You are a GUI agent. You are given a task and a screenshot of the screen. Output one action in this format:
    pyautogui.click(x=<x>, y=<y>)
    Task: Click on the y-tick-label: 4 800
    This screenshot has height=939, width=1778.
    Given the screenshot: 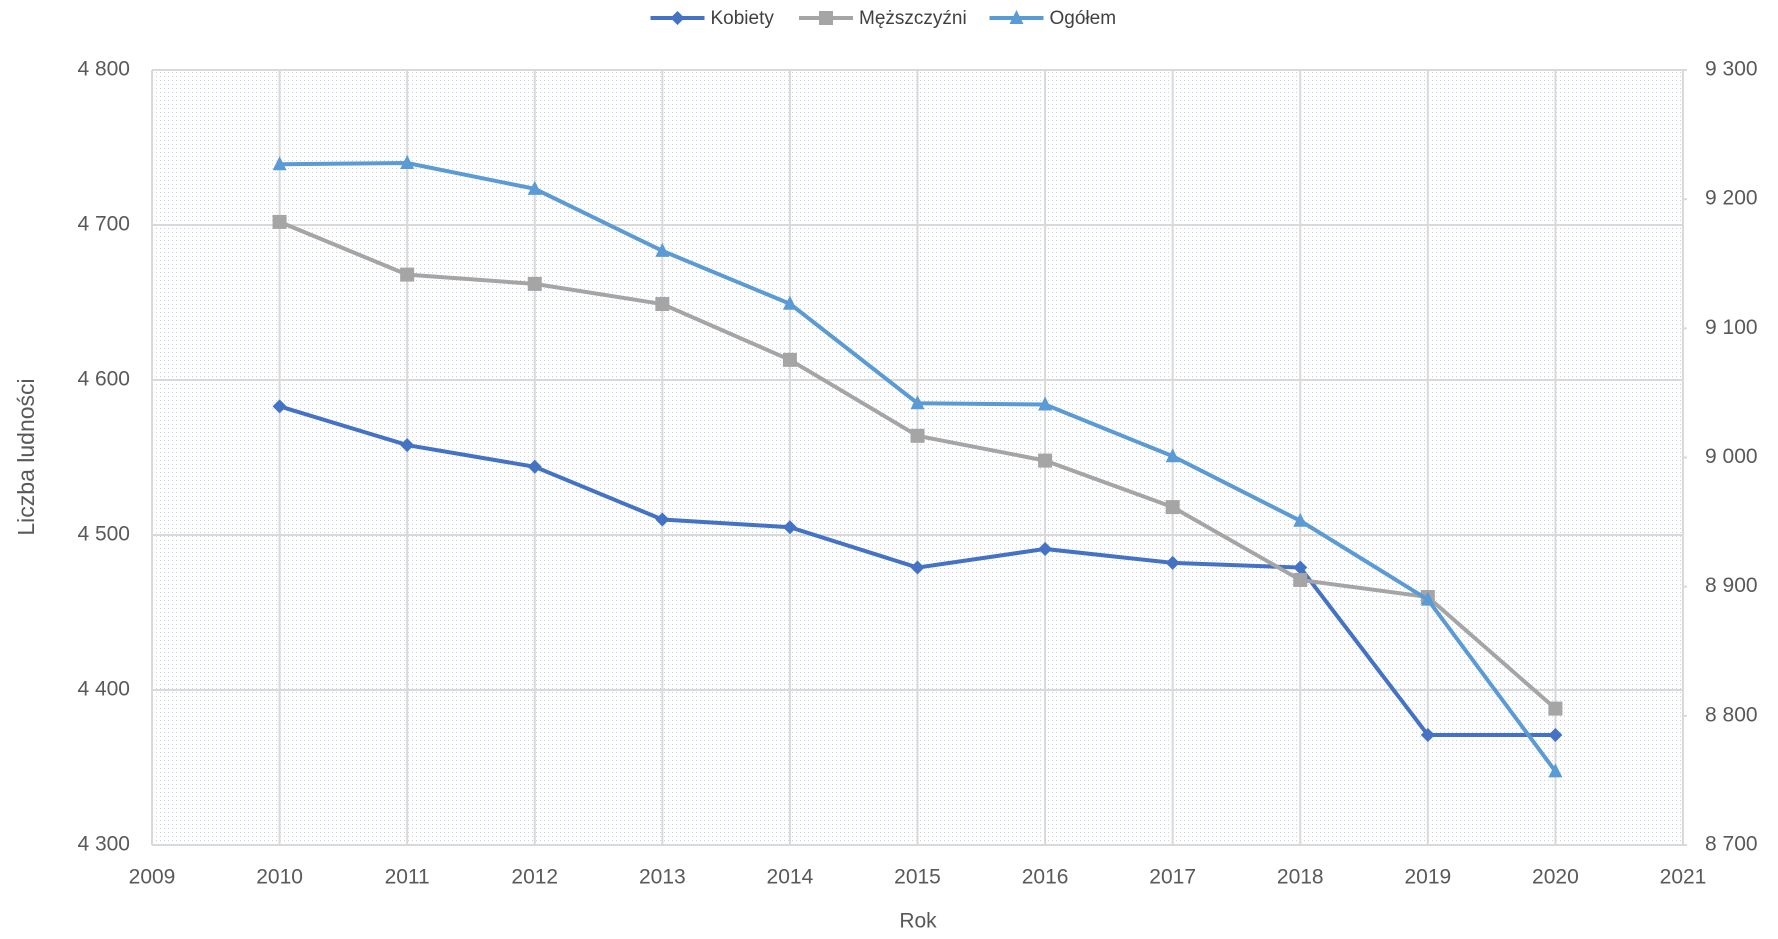 What is the action you would take?
    pyautogui.click(x=103, y=69)
    